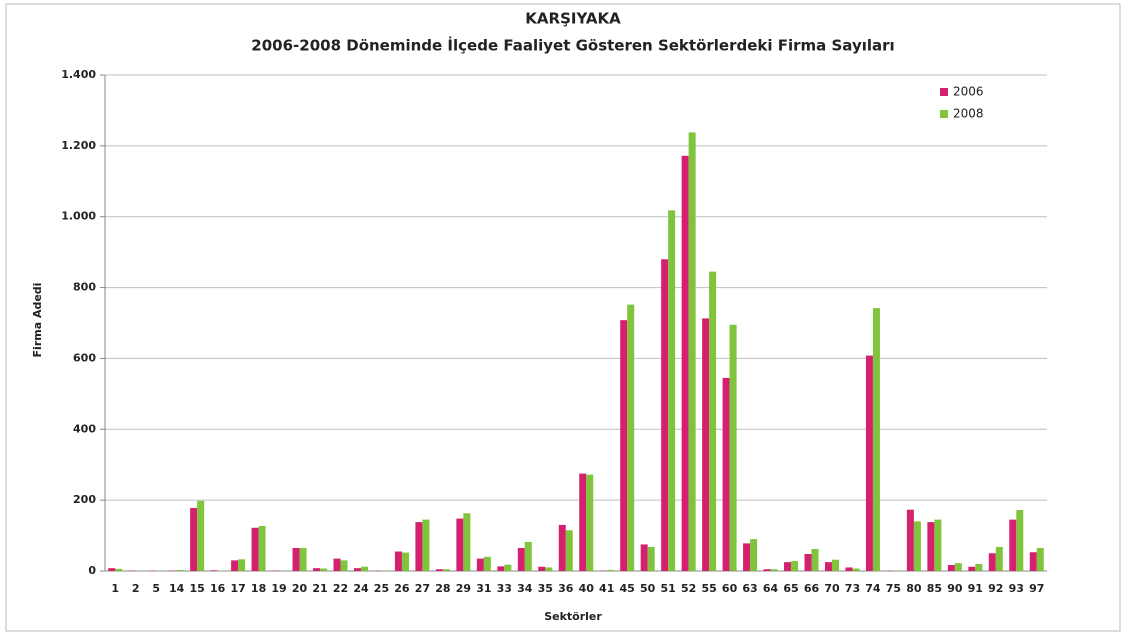  What do you see at coordinates (136, 588) in the screenshot?
I see `x-tick-label: 2` at bounding box center [136, 588].